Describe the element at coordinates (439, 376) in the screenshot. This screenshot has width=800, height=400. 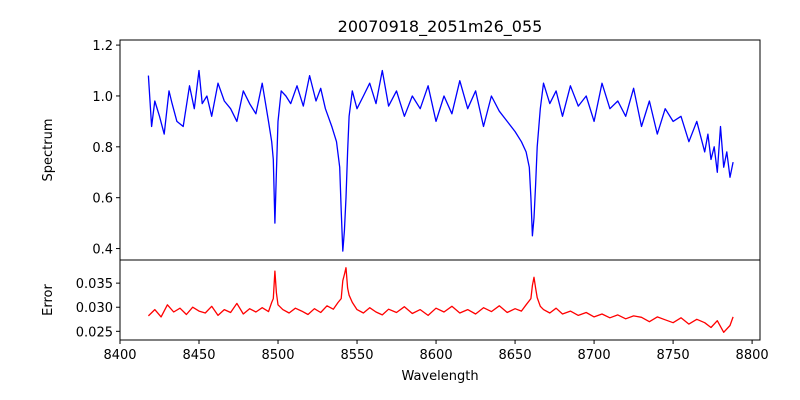
I see `x-axis-label: Wavelength` at that location.